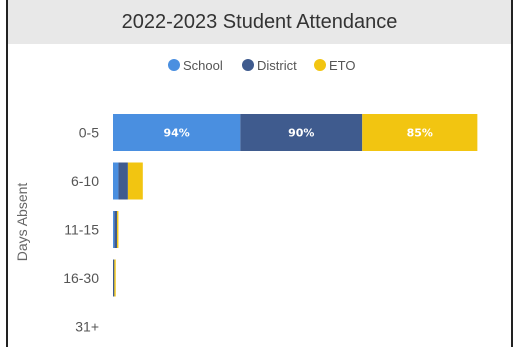 The height and width of the screenshot is (347, 520). What do you see at coordinates (89, 133) in the screenshot?
I see `y-tick-label: 0-5` at bounding box center [89, 133].